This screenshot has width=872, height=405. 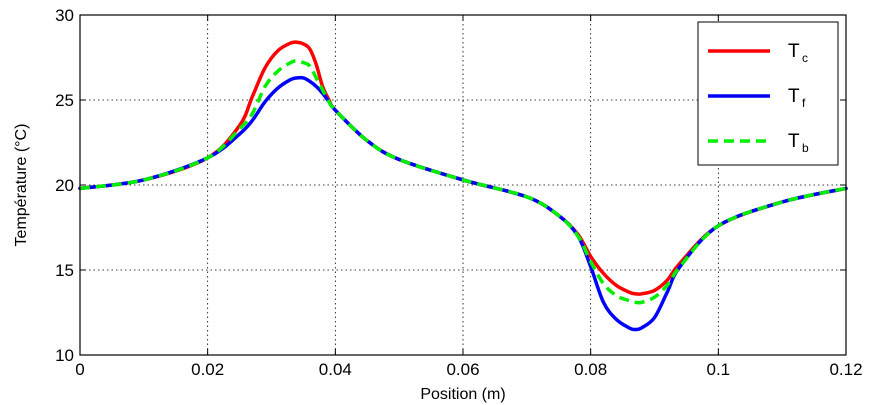 I want to click on x-tick-label: 0.08, so click(x=590, y=369).